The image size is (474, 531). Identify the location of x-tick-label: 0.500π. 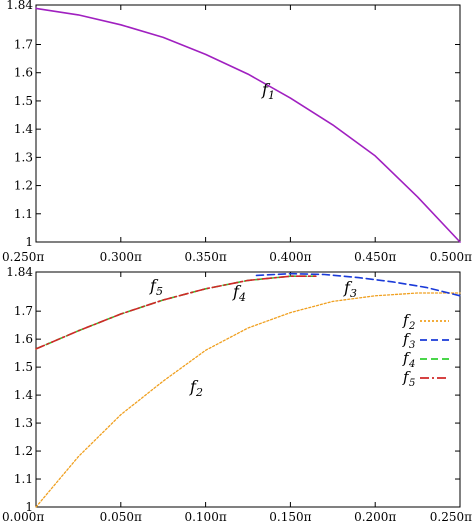
(451, 257).